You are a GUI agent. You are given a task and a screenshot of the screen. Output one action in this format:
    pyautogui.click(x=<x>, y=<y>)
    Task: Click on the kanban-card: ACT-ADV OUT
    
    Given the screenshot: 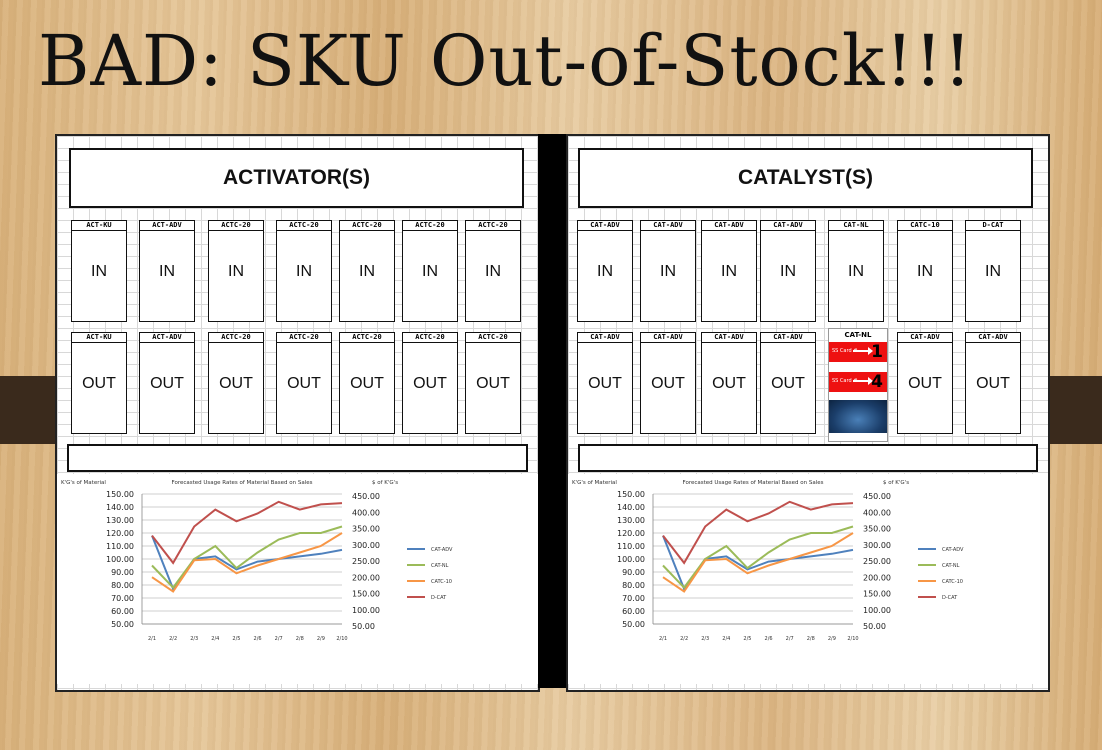 What is the action you would take?
    pyautogui.click(x=167, y=383)
    